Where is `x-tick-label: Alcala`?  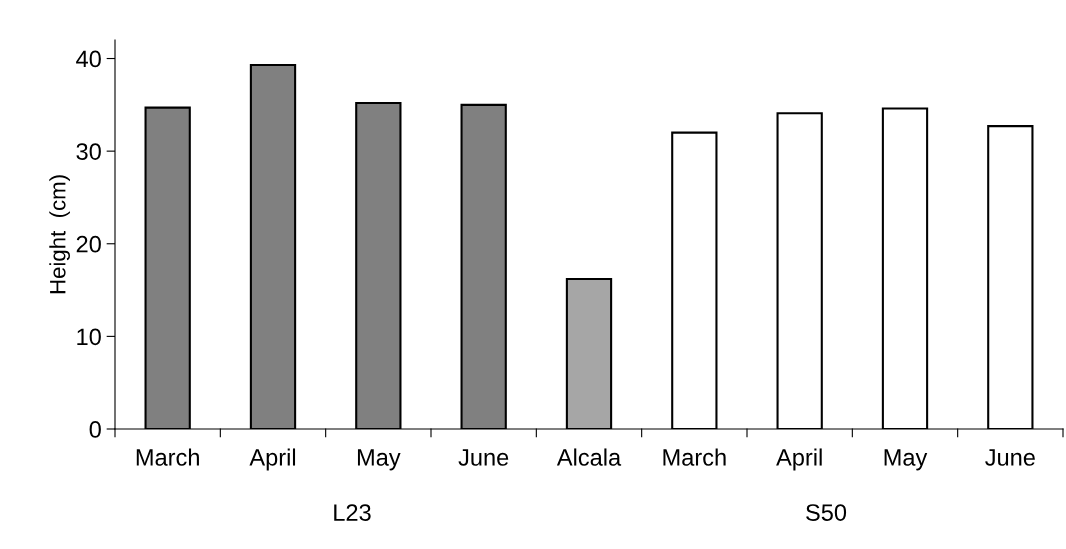 x-tick-label: Alcala is located at coordinates (589, 457).